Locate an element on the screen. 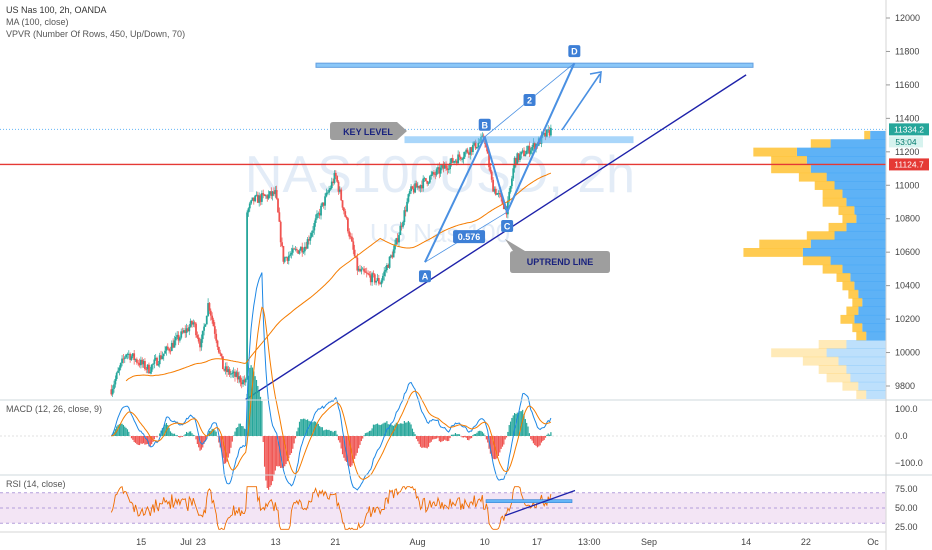 The height and width of the screenshot is (550, 932). rsi-line is located at coordinates (331, 507).